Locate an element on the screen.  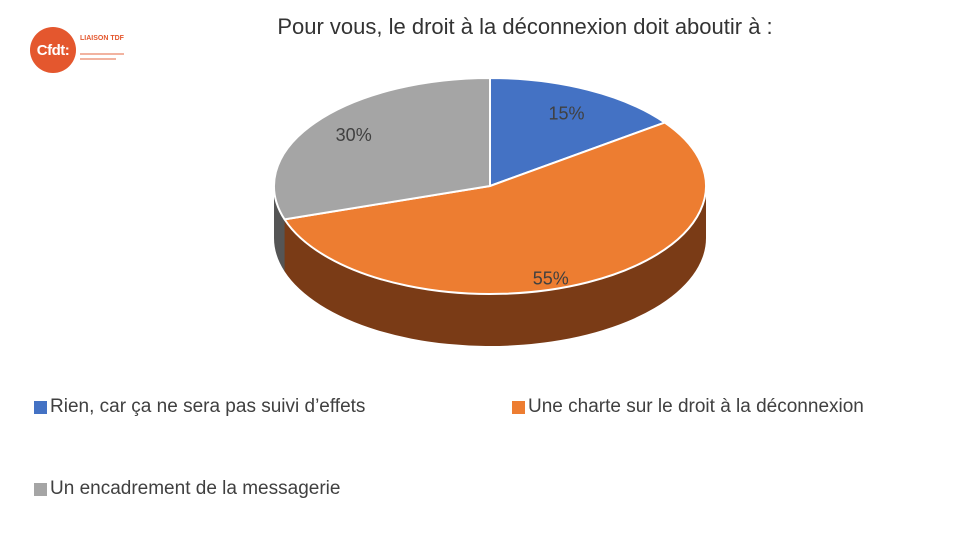
logo-tagline: LIAISON TDF is located at coordinates (102, 38).